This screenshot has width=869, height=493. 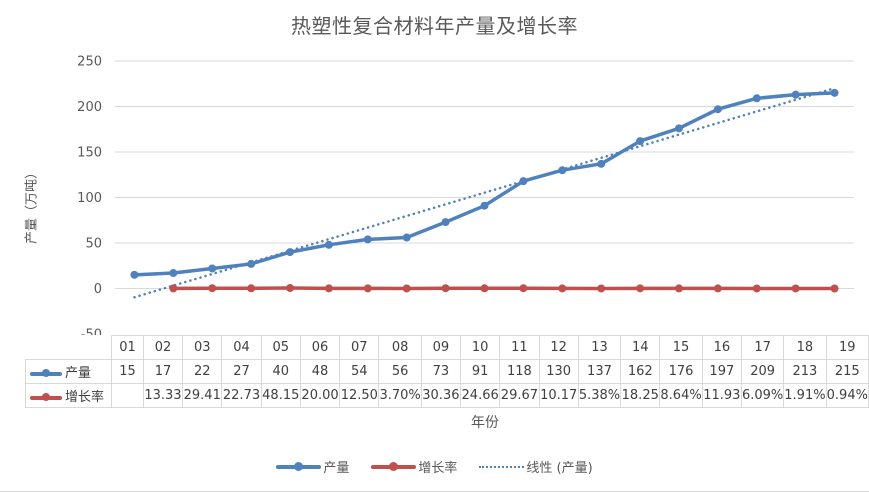 I want to click on legend-item-growth-rate: 增长率, so click(x=414, y=466).